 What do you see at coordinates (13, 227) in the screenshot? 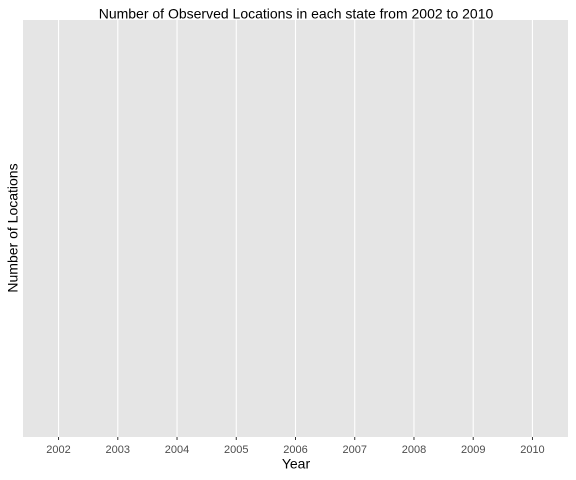
I see `y-axis-label: Number of Locations` at bounding box center [13, 227].